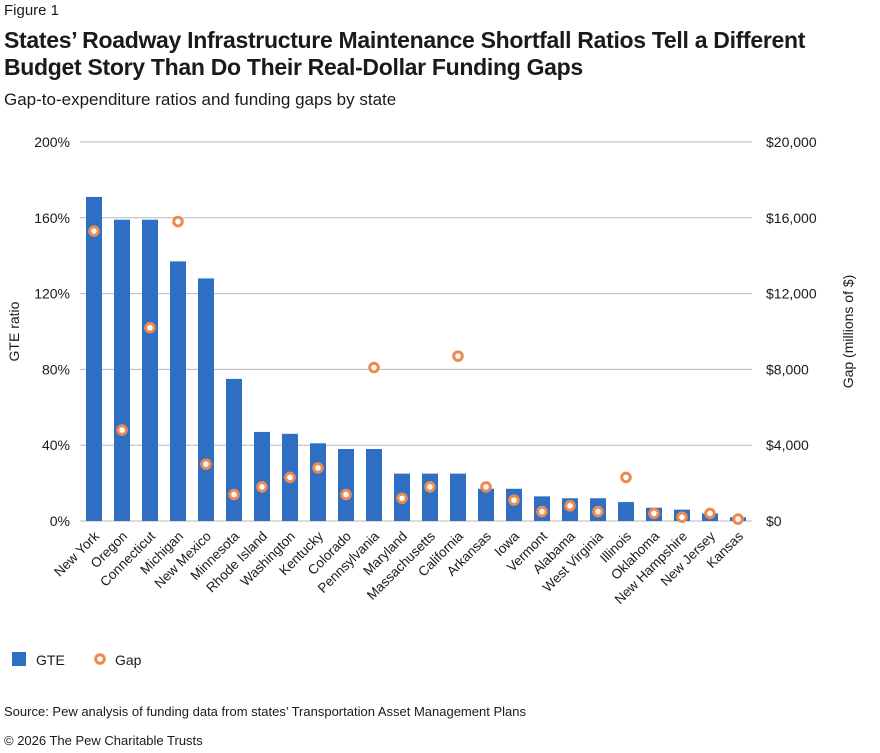  What do you see at coordinates (787, 445) in the screenshot?
I see `right-tick-label: $4,000` at bounding box center [787, 445].